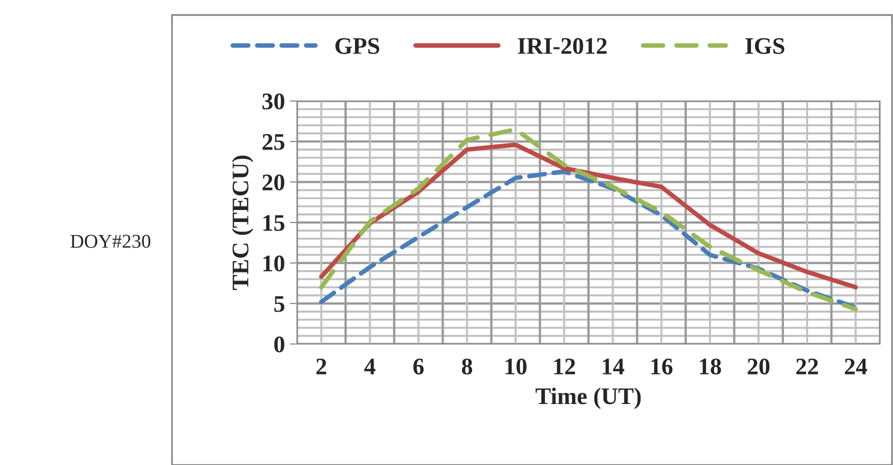 This screenshot has width=893, height=465. Describe the element at coordinates (467, 366) in the screenshot. I see `x-tick-label: 8` at that location.